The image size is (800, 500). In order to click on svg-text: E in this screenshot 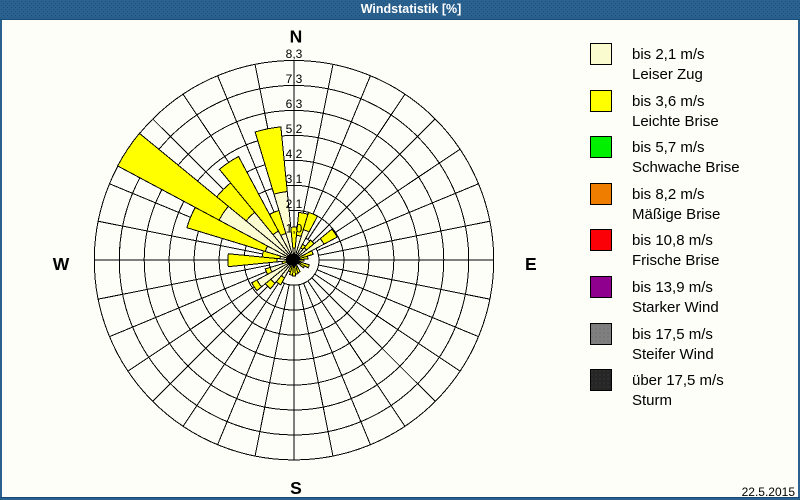, I will do `click(531, 264)`.